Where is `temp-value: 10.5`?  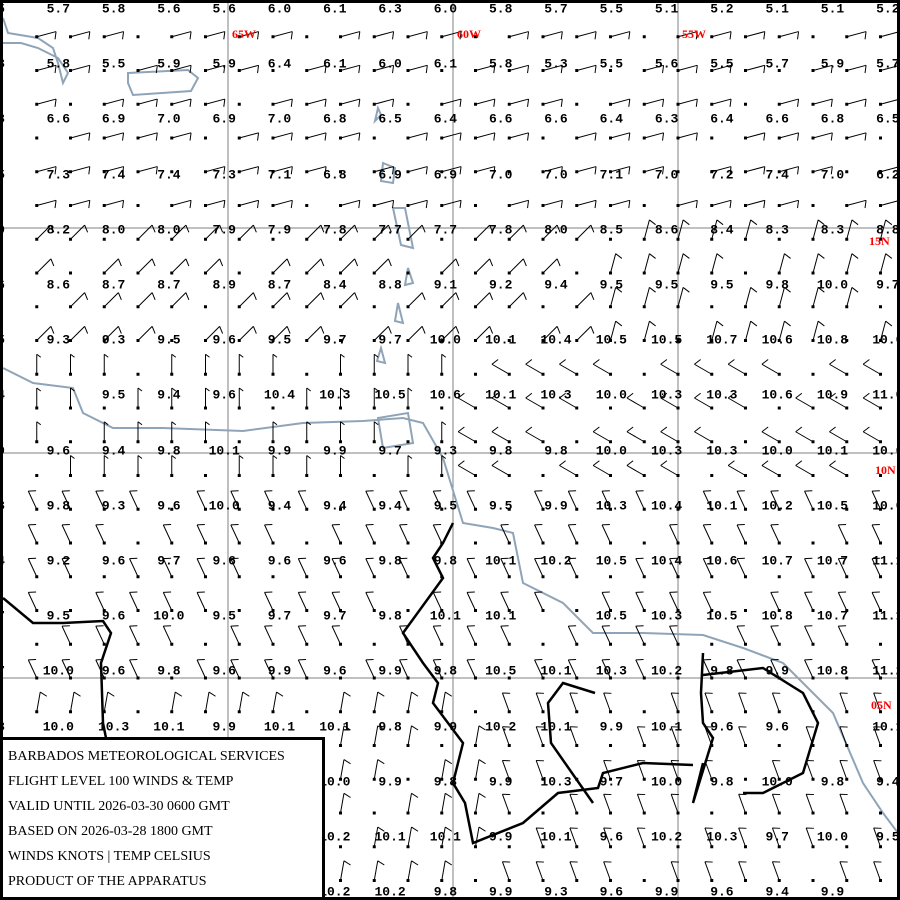
temp-value: 10.5 is located at coordinates (501, 671).